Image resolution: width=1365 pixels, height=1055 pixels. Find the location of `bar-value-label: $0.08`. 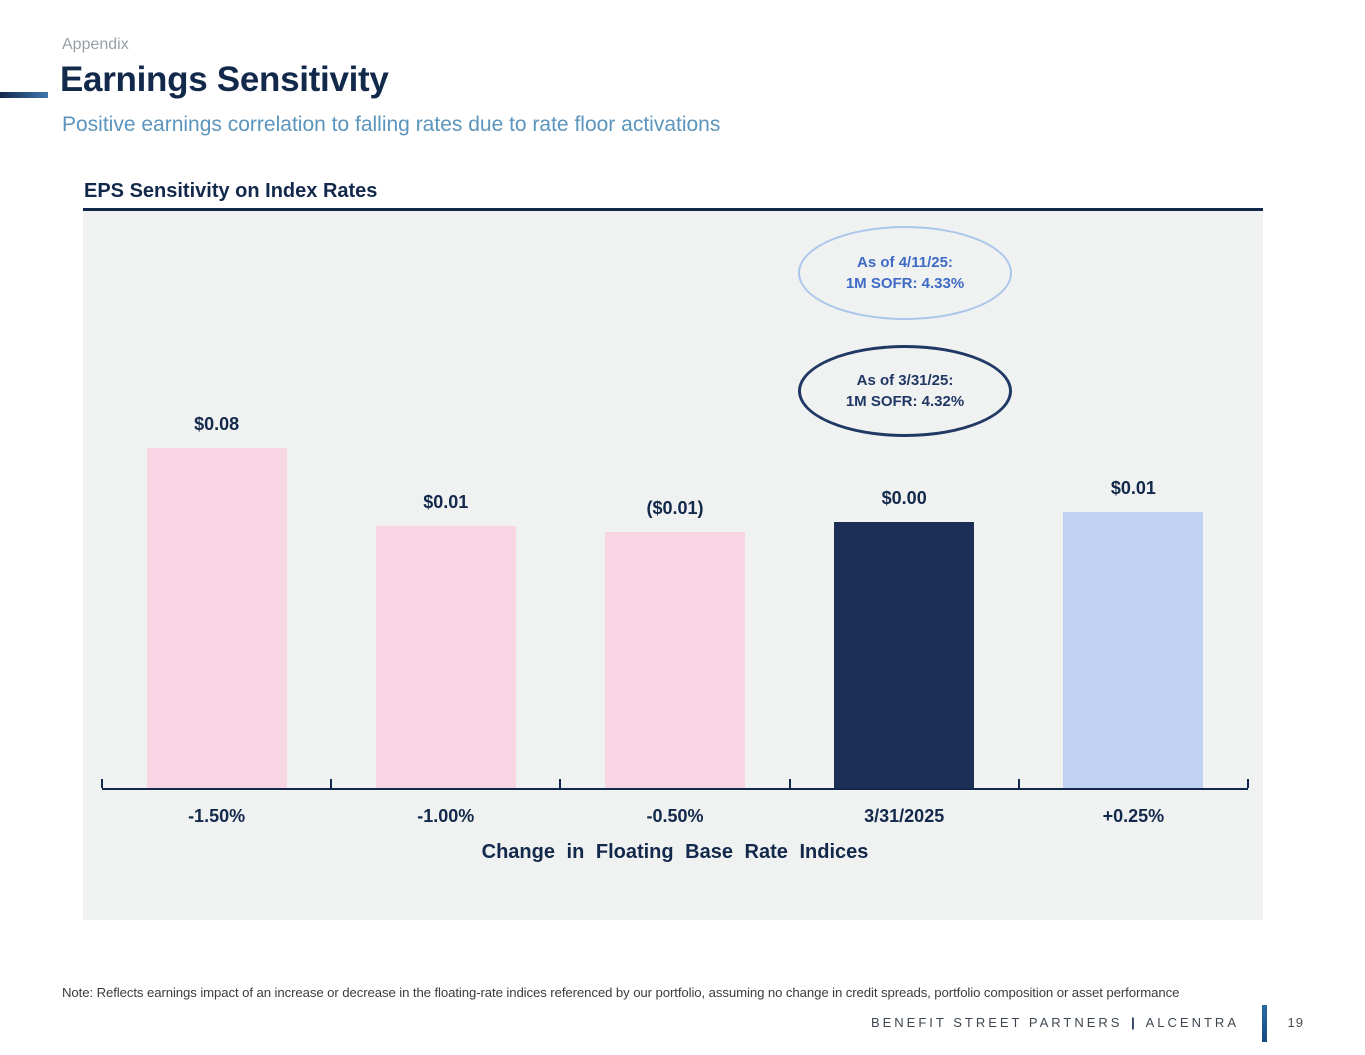

bar-value-label: $0.08 is located at coordinates (217, 424).